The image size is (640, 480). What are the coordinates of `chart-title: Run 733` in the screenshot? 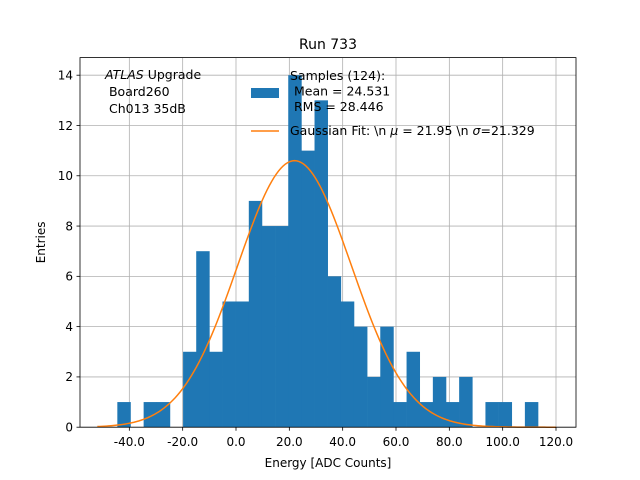 It's located at (328, 45).